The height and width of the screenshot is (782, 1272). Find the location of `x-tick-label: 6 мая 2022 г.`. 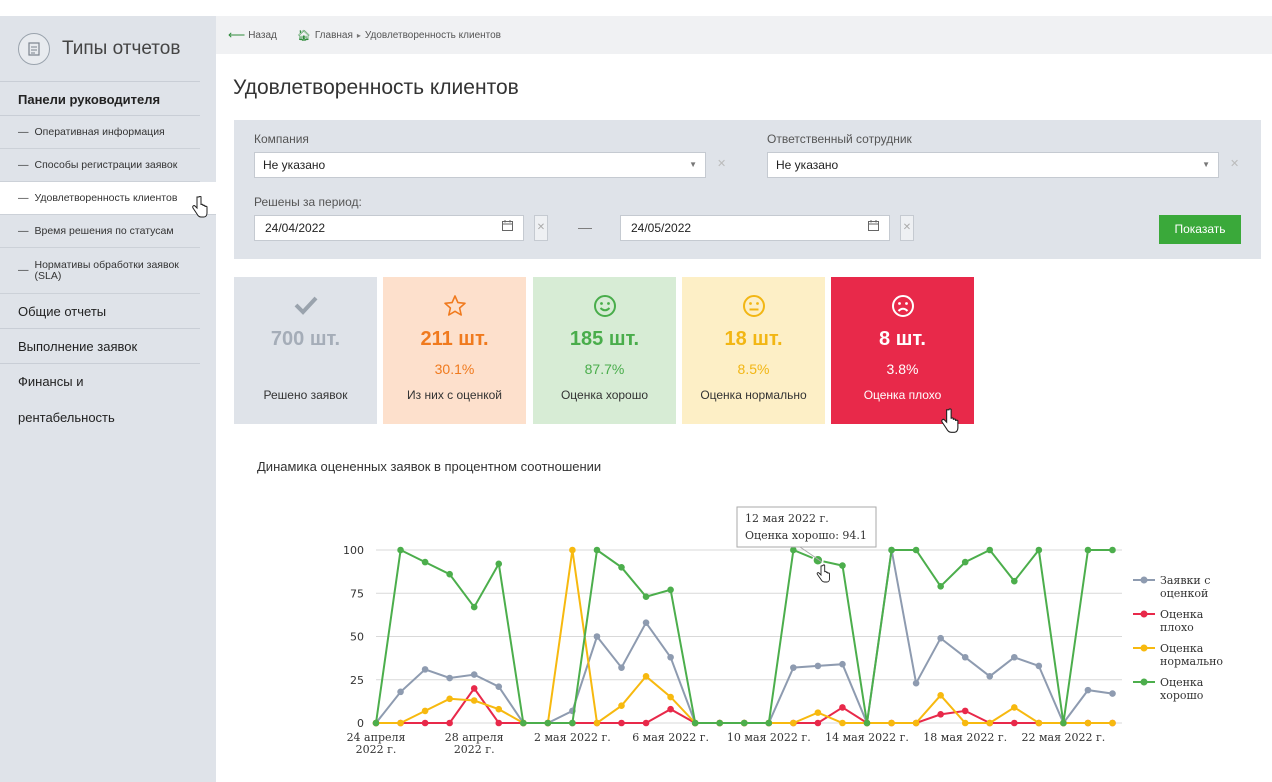

x-tick-label: 6 мая 2022 г. is located at coordinates (670, 737).